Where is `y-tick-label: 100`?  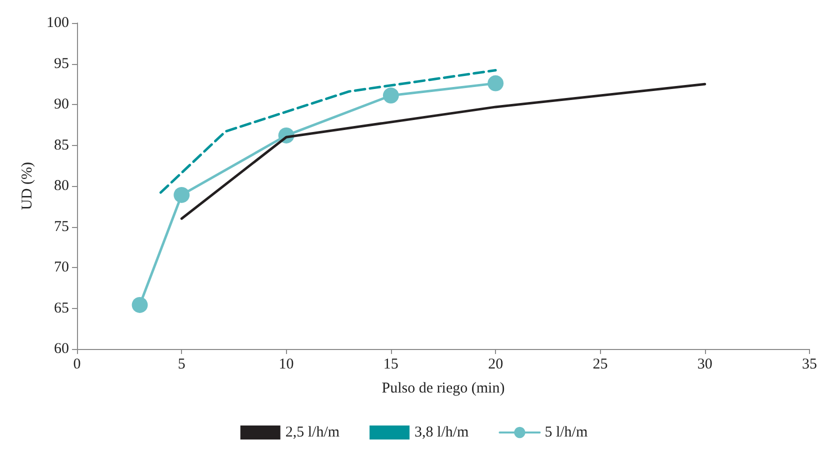
y-tick-label: 100 is located at coordinates (57, 23).